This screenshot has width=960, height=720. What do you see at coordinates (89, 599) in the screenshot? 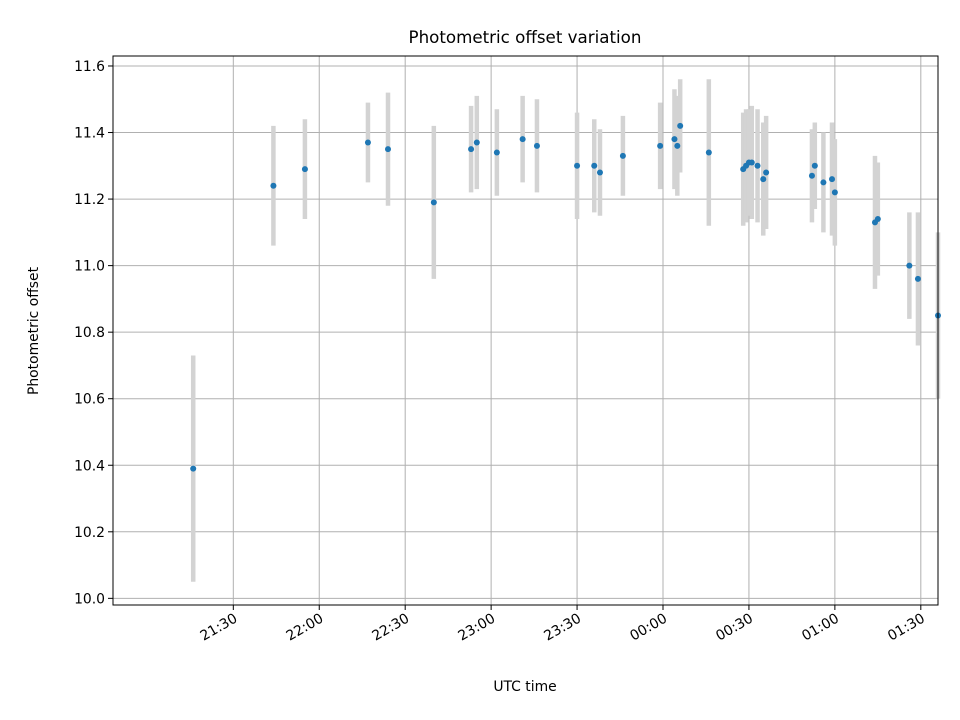
I see `y-tick-label: 10.0` at bounding box center [89, 599].